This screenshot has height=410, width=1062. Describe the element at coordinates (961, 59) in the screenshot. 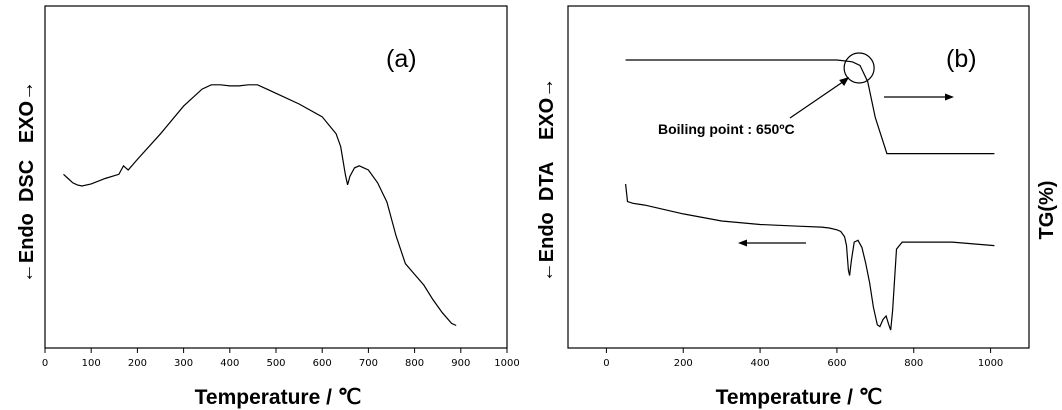

I see `panel-label-b: (b)` at that location.